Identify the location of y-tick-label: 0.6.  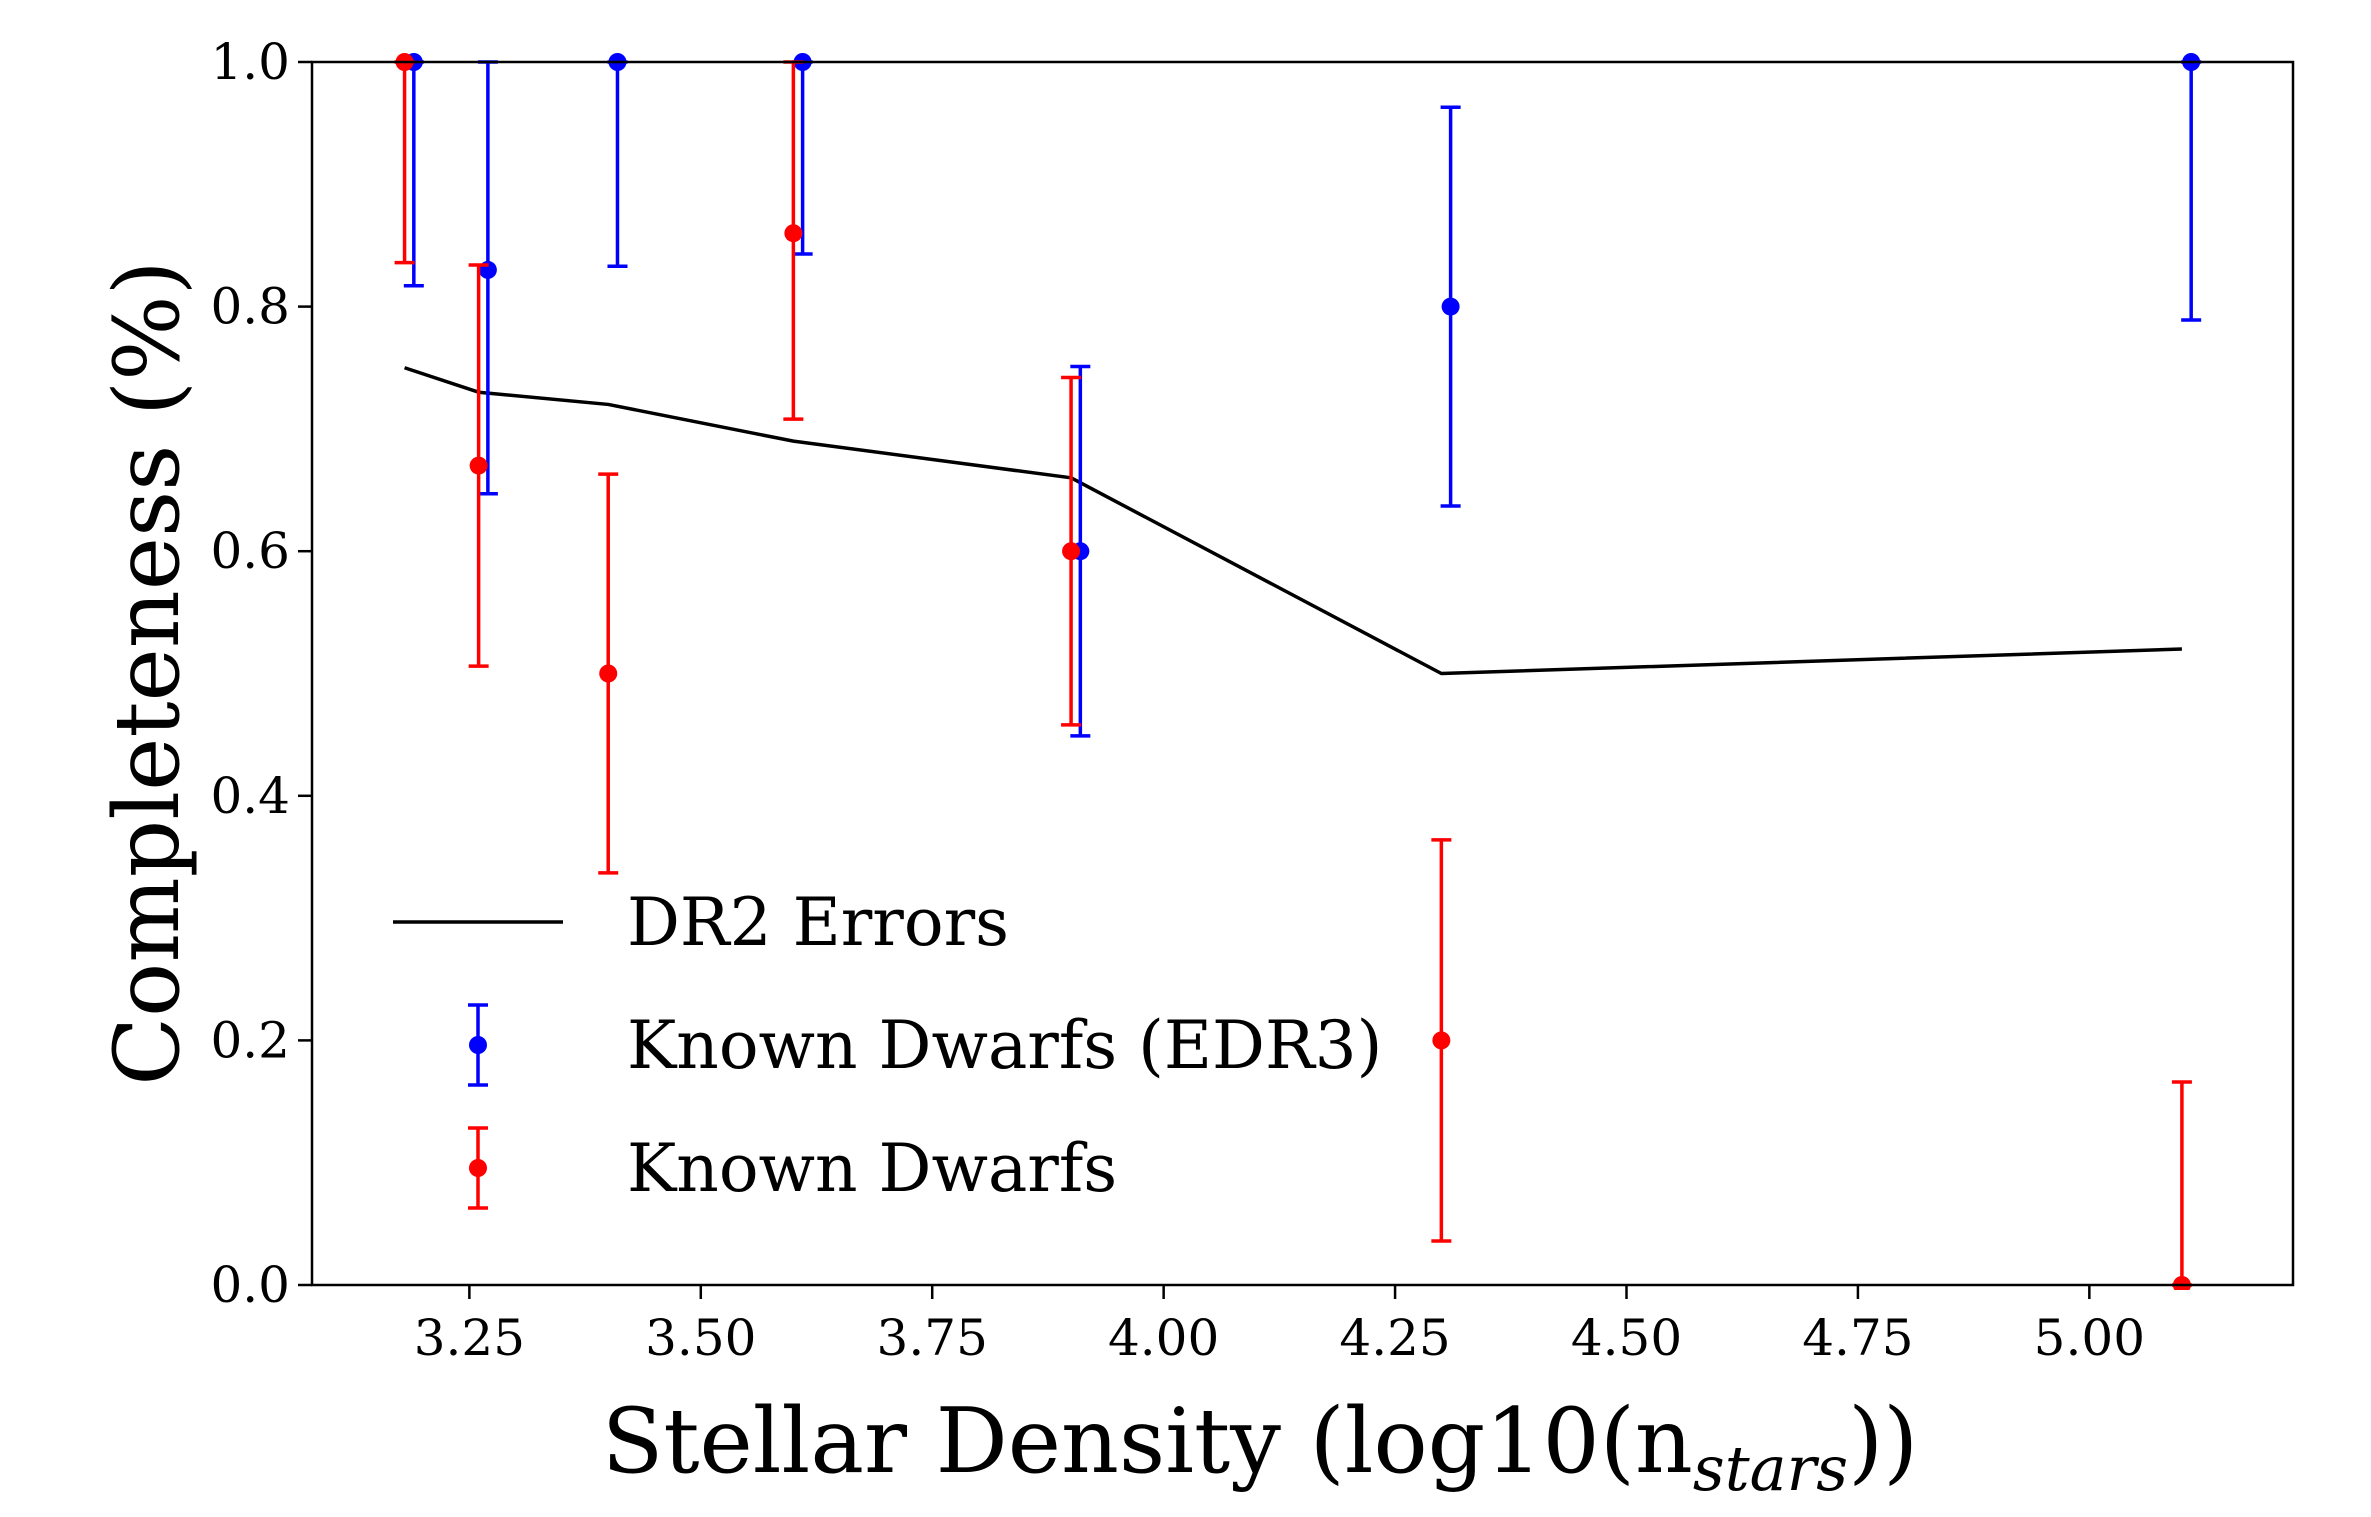
(250, 551).